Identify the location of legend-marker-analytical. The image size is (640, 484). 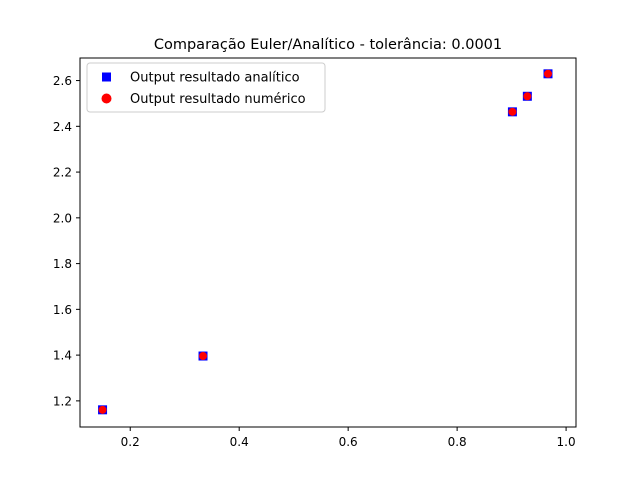
(106, 77).